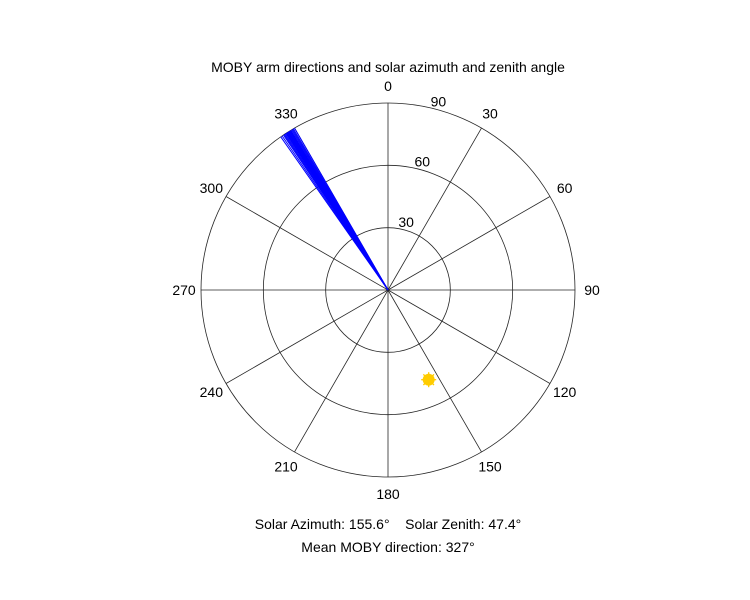 The width and height of the screenshot is (750, 600). I want to click on r-tick-30: 30, so click(406, 222).